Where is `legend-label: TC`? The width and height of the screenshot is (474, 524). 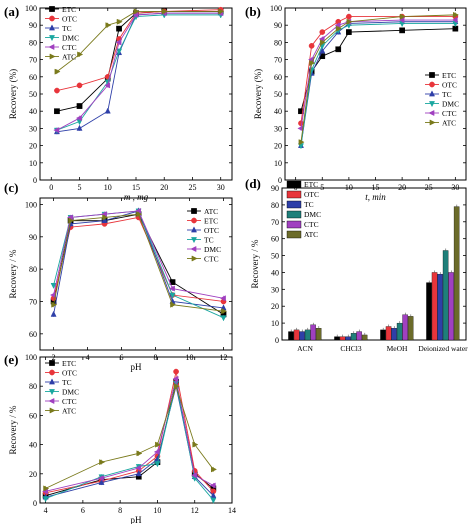 legend-label: TC is located at coordinates (209, 240).